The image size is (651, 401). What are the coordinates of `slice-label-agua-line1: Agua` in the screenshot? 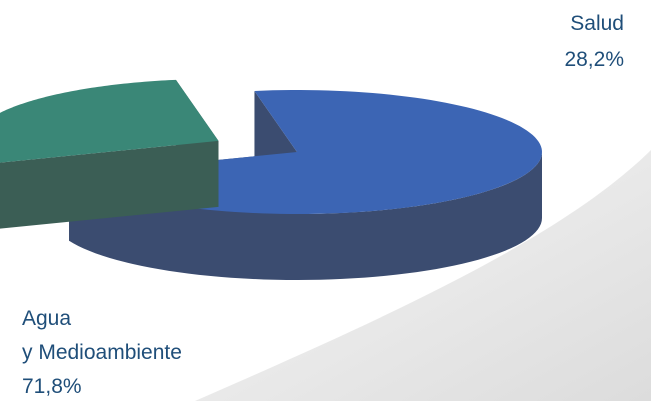 It's located at (46, 318).